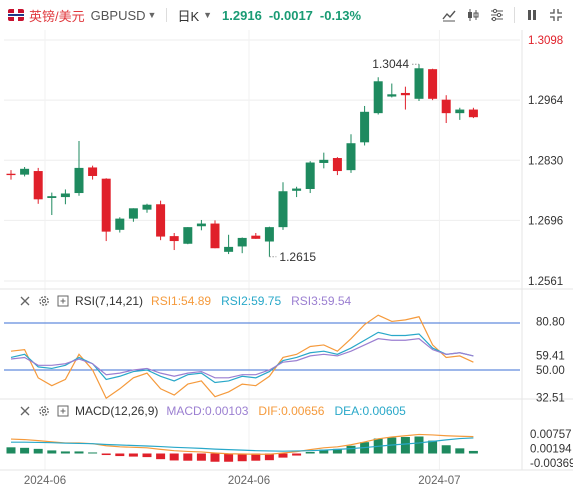  I want to click on price-change: -0.0017, so click(290, 15).